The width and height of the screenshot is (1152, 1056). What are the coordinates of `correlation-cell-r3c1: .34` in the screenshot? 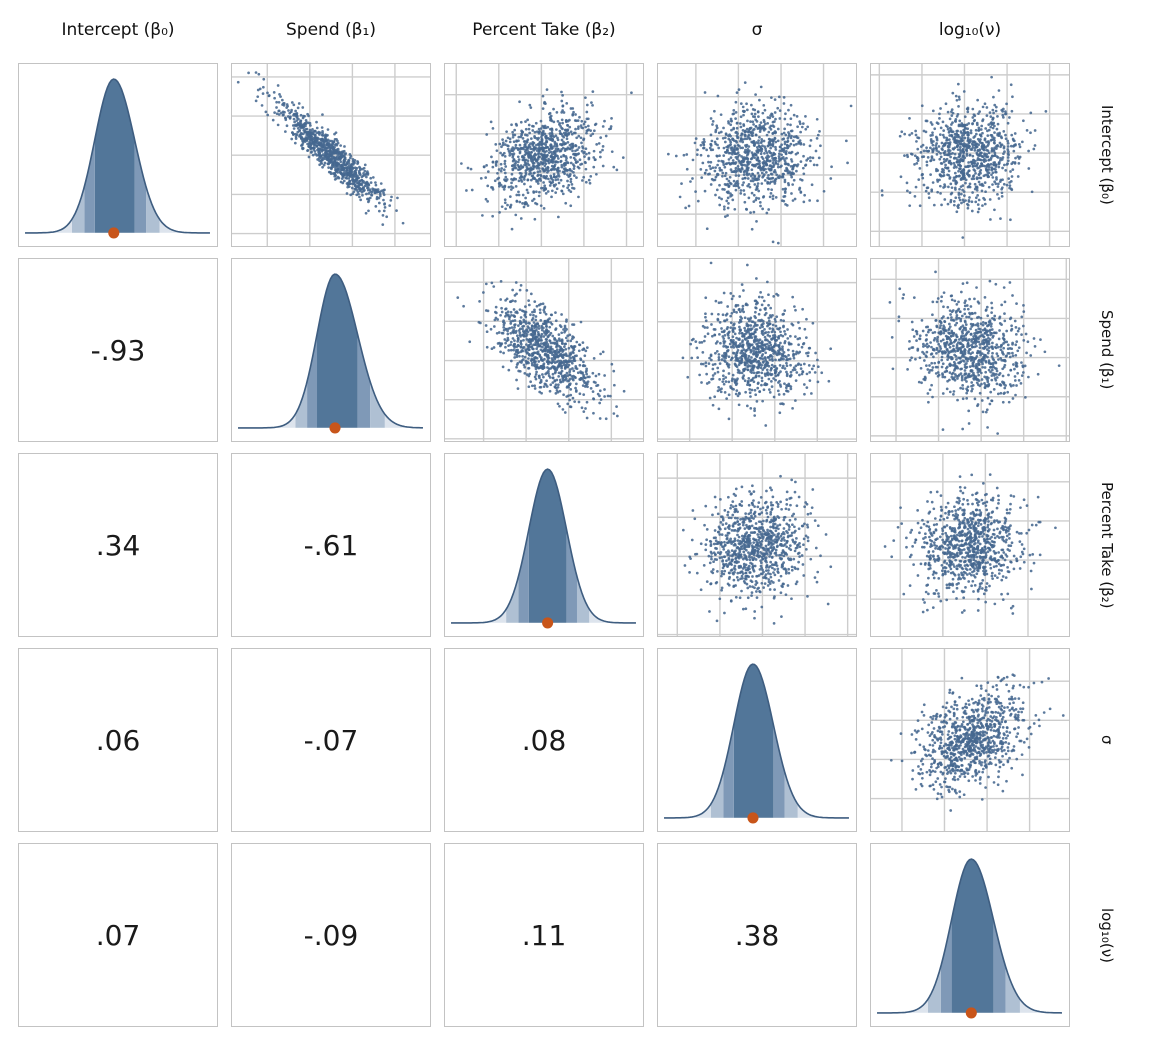 It's located at (118, 545).